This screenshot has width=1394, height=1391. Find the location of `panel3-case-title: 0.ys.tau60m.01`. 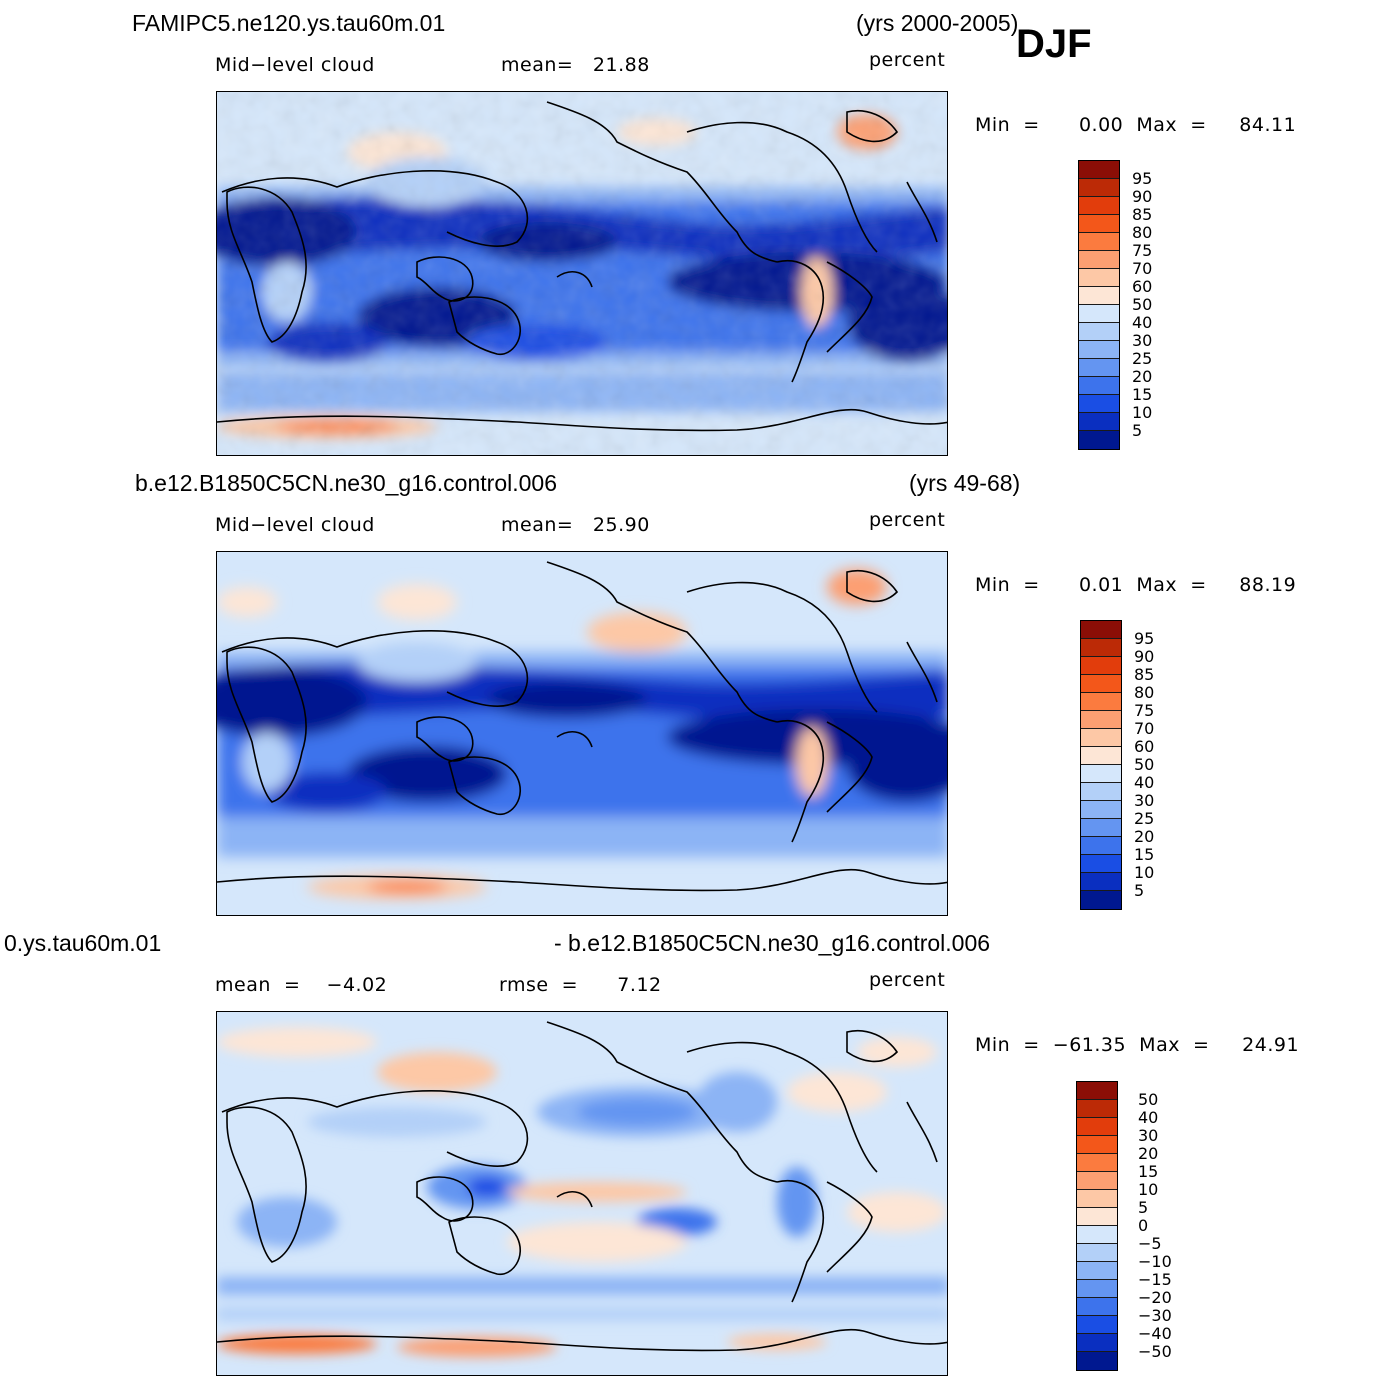

panel3-case-title: 0.ys.tau60m.01 is located at coordinates (83, 943).